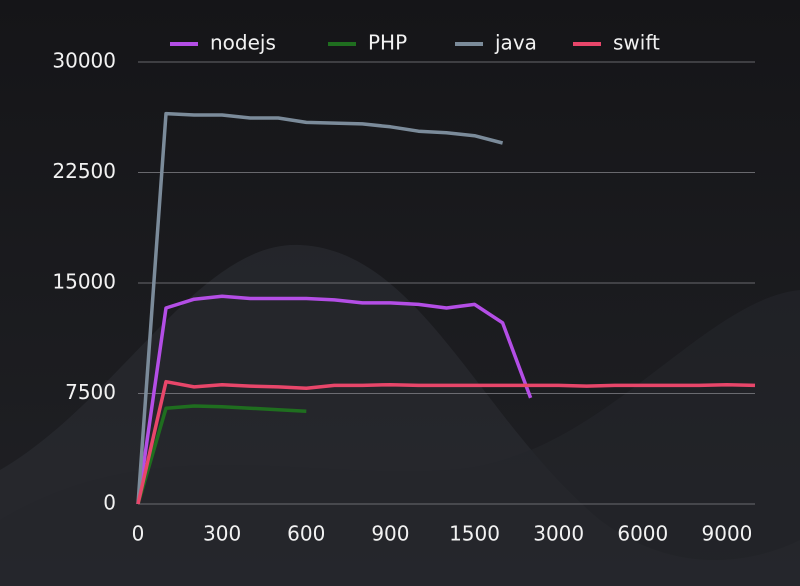 The width and height of the screenshot is (800, 586). Describe the element at coordinates (727, 534) in the screenshot. I see `x-tick-label: 9000` at that location.